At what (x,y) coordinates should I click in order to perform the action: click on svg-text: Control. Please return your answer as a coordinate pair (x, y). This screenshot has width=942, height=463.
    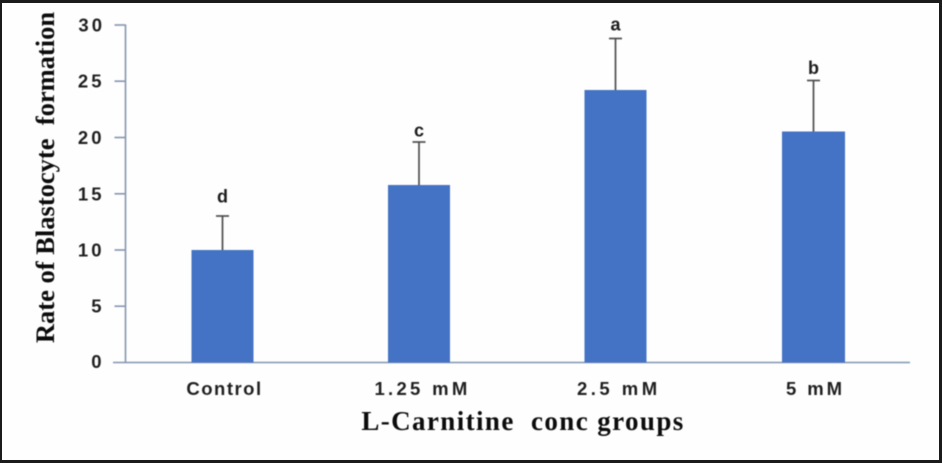
    Looking at the image, I should click on (224, 388).